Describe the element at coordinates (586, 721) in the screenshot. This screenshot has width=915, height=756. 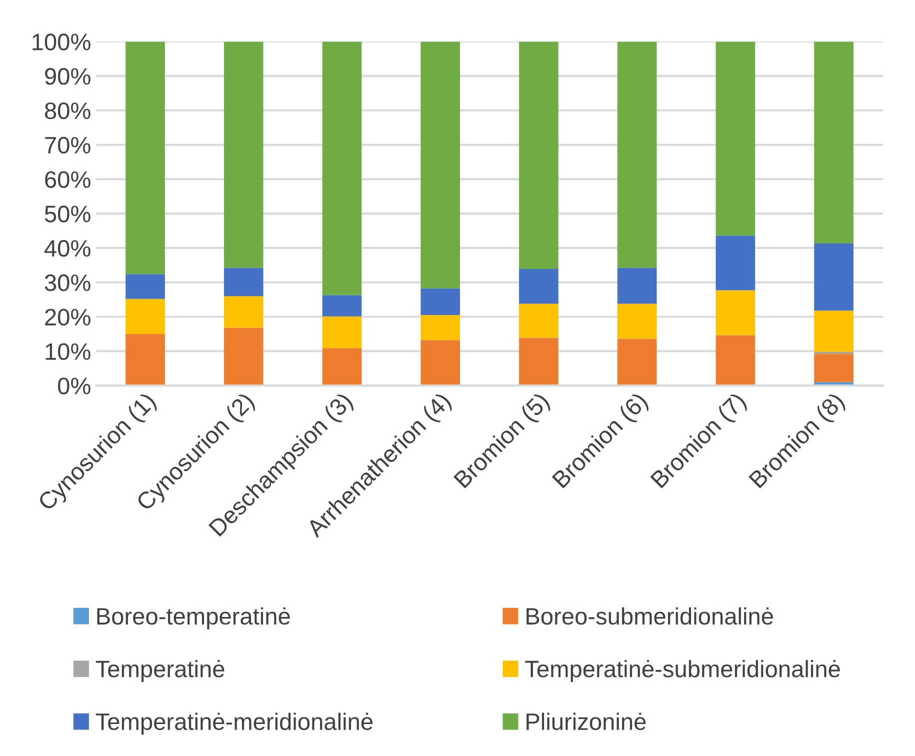
I see `legend-label: Pliurizoninė` at that location.